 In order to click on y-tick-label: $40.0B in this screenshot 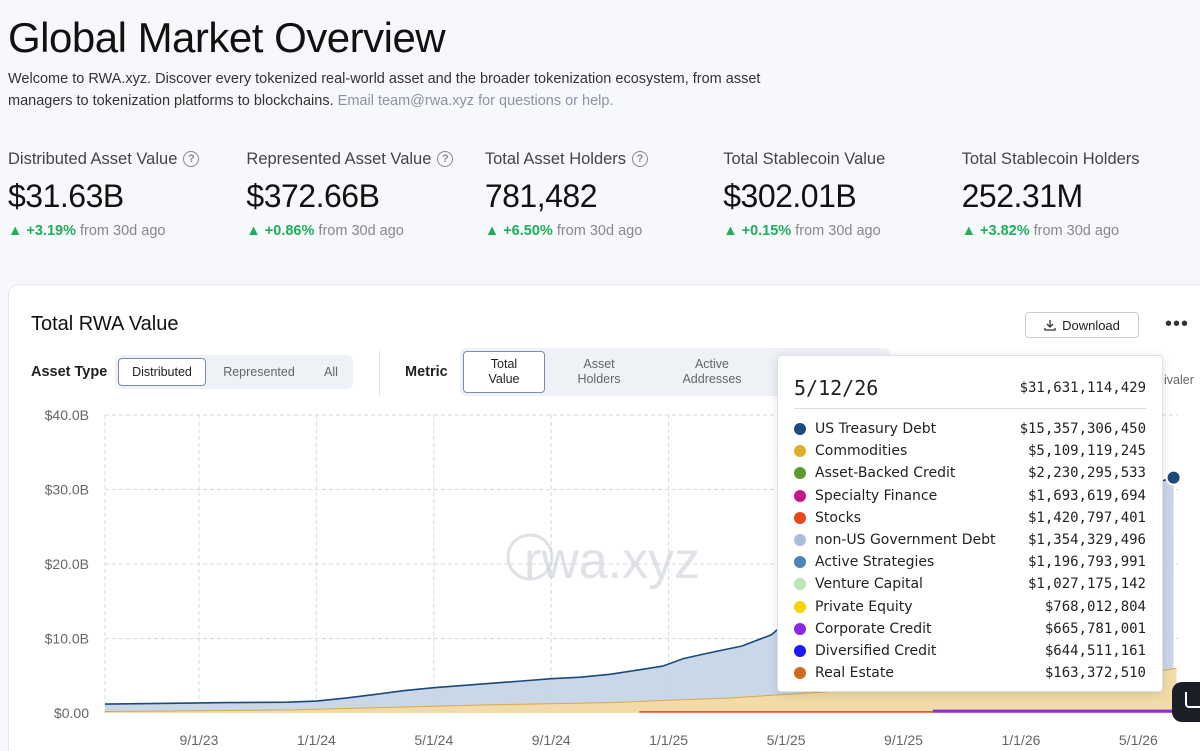, I will do `click(67, 415)`.